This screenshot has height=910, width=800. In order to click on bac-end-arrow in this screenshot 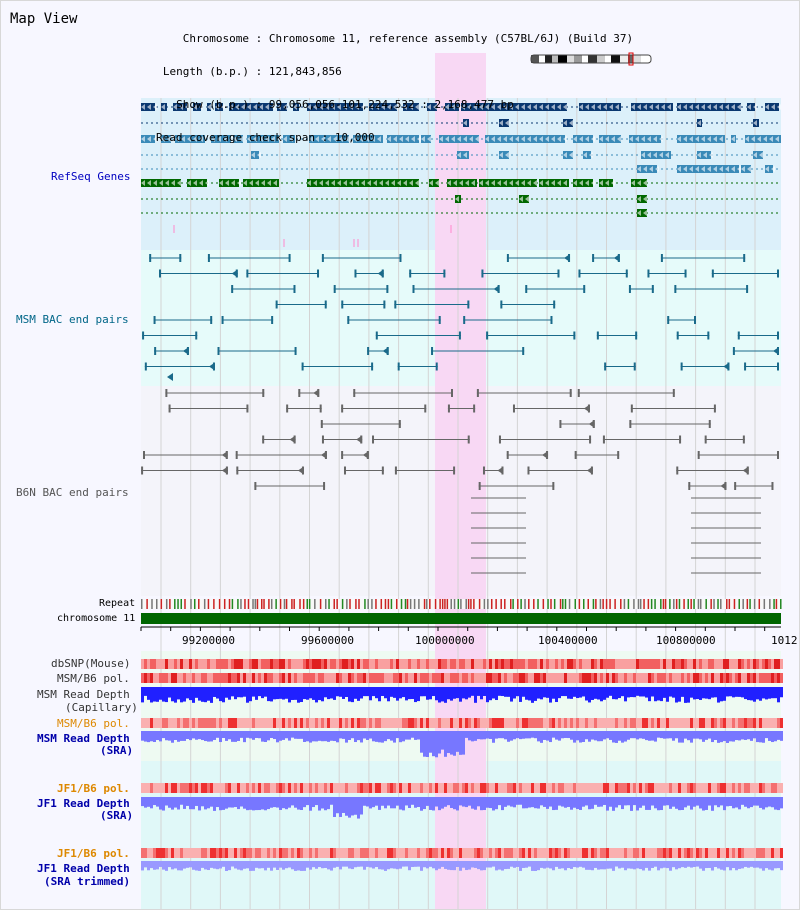, I will do `click(365, 455)`.